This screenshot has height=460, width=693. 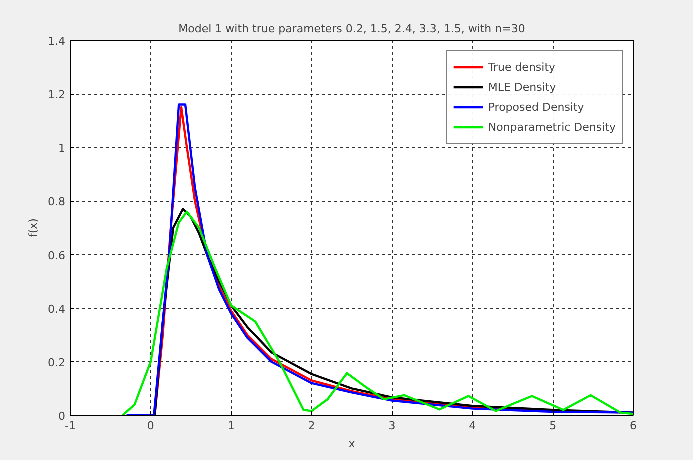 What do you see at coordinates (231, 426) in the screenshot?
I see `x-tick-label: 1` at bounding box center [231, 426].